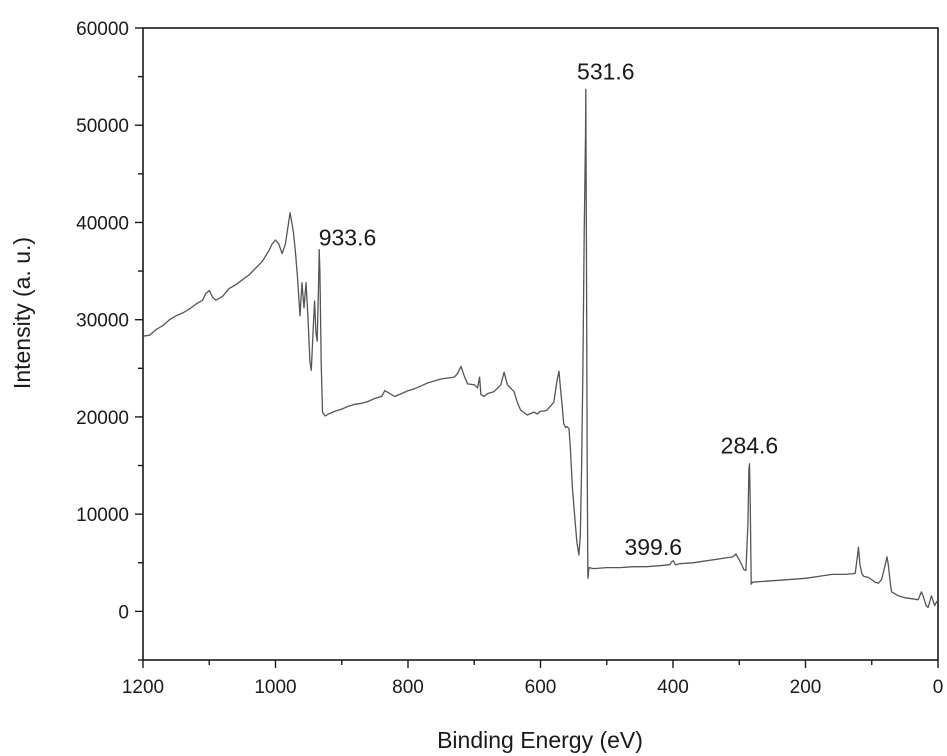 The width and height of the screenshot is (947, 756). I want to click on x-tick-label: 1200, so click(143, 687).